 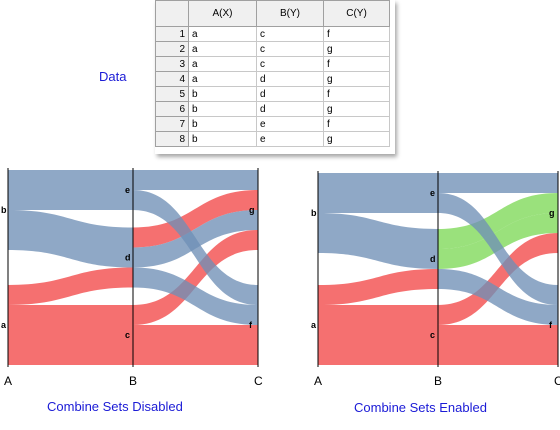 What do you see at coordinates (172, 124) in the screenshot?
I see `row-number-cell: 7` at bounding box center [172, 124].